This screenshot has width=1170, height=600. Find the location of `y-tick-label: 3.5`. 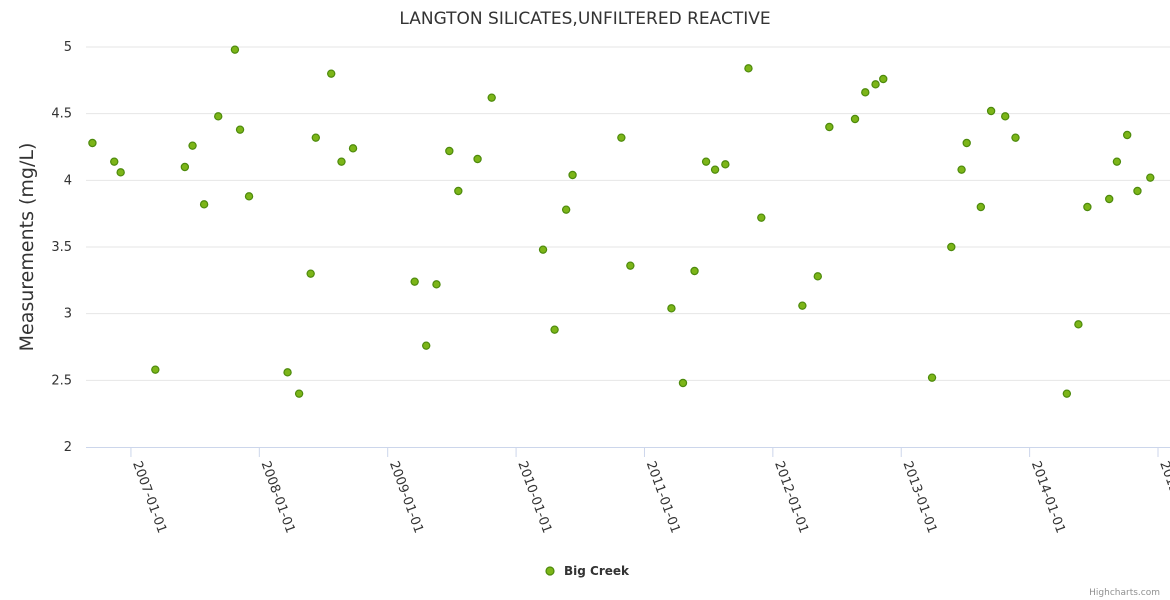

y-tick-label: 3.5 is located at coordinates (61, 247).